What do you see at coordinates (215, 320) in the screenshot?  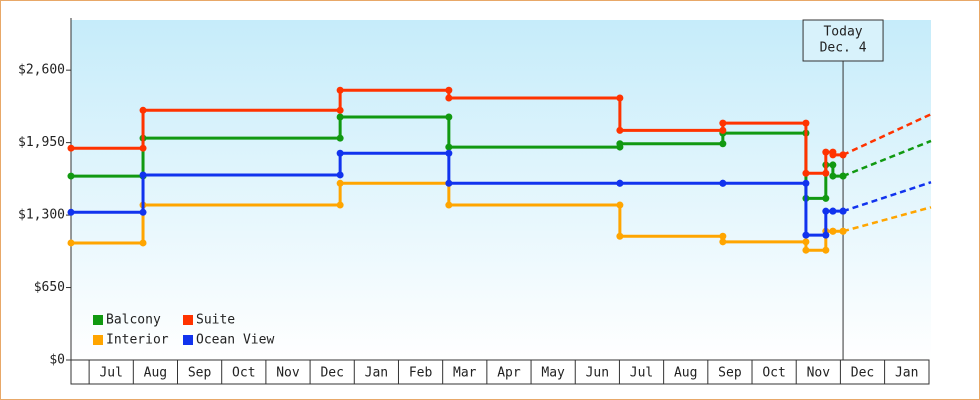 I see `legend-label: Suite` at bounding box center [215, 320].